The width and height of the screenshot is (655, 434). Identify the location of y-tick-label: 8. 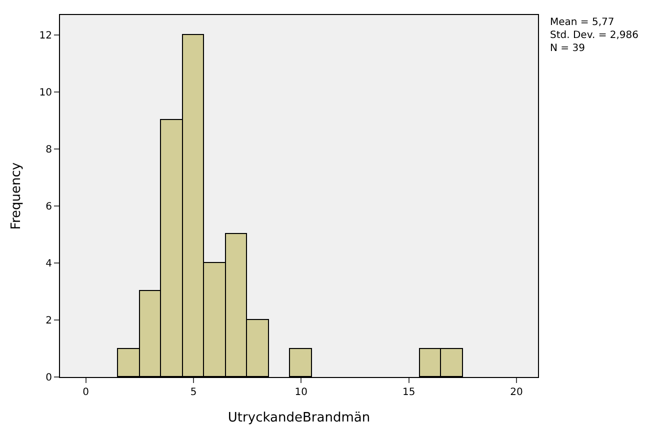
(49, 150).